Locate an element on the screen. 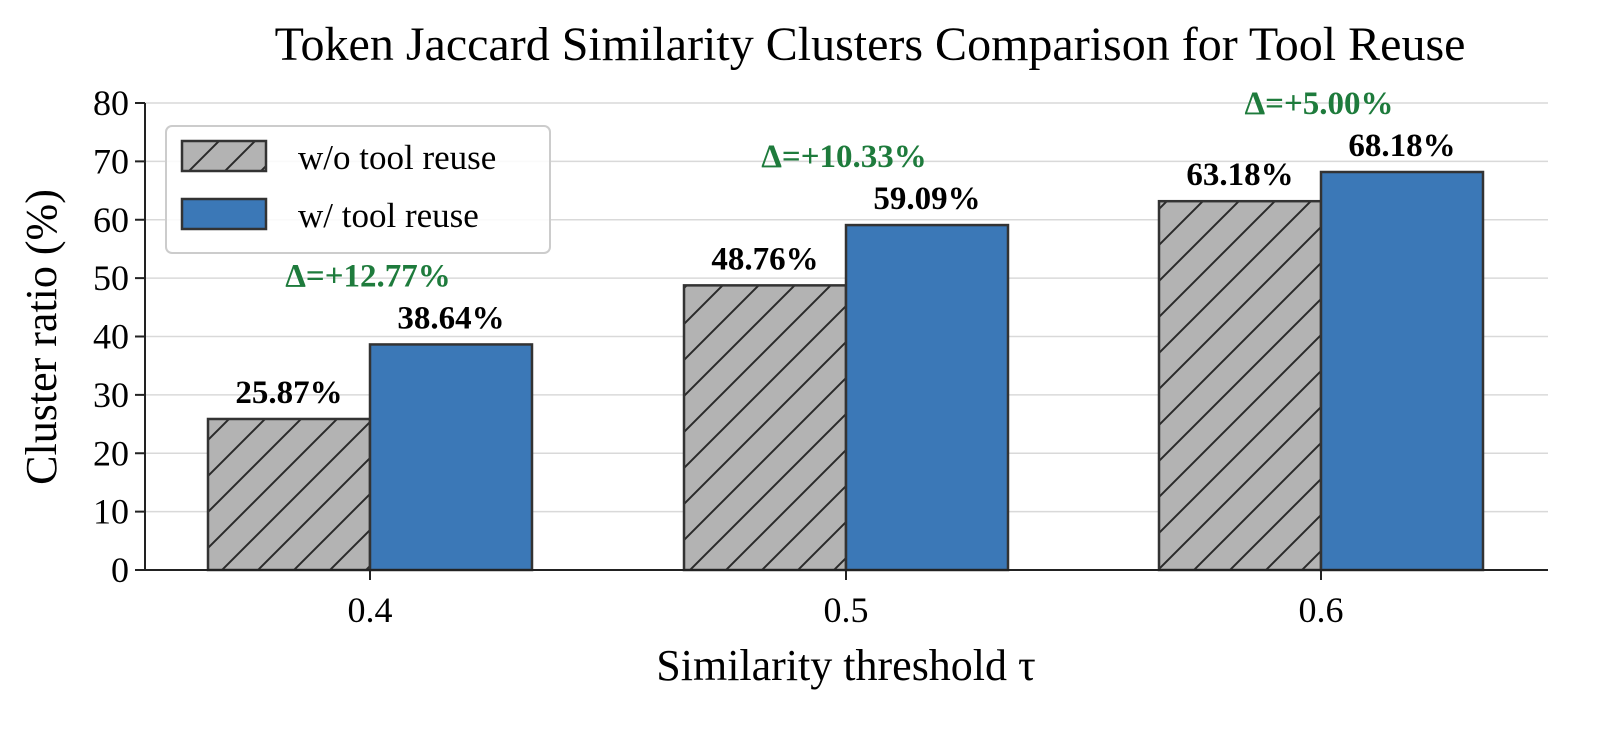 This screenshot has height=730, width=1610. delta-label: Δ=+5.00% is located at coordinates (1318, 104).